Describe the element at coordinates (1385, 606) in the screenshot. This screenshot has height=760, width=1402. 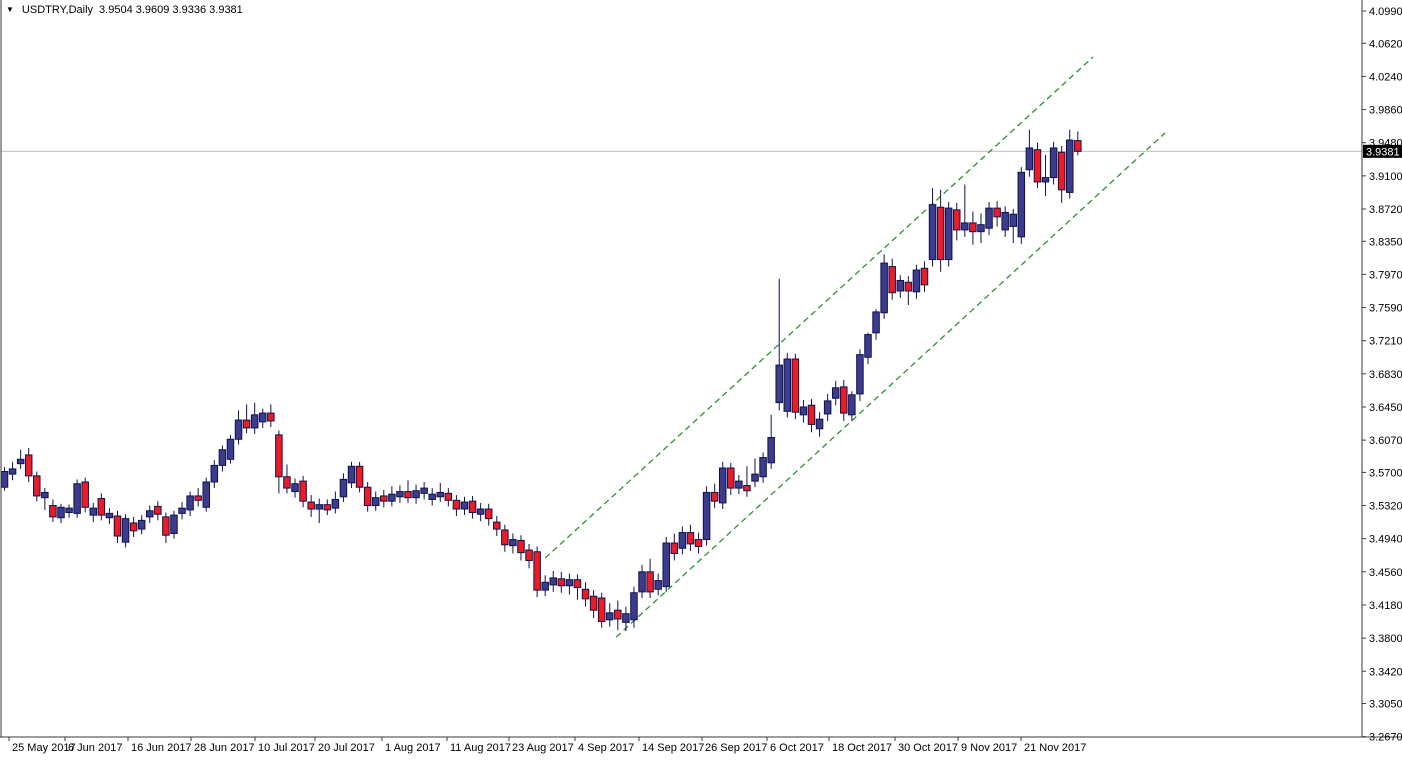
I see `price-axis-label: 3.4180` at that location.